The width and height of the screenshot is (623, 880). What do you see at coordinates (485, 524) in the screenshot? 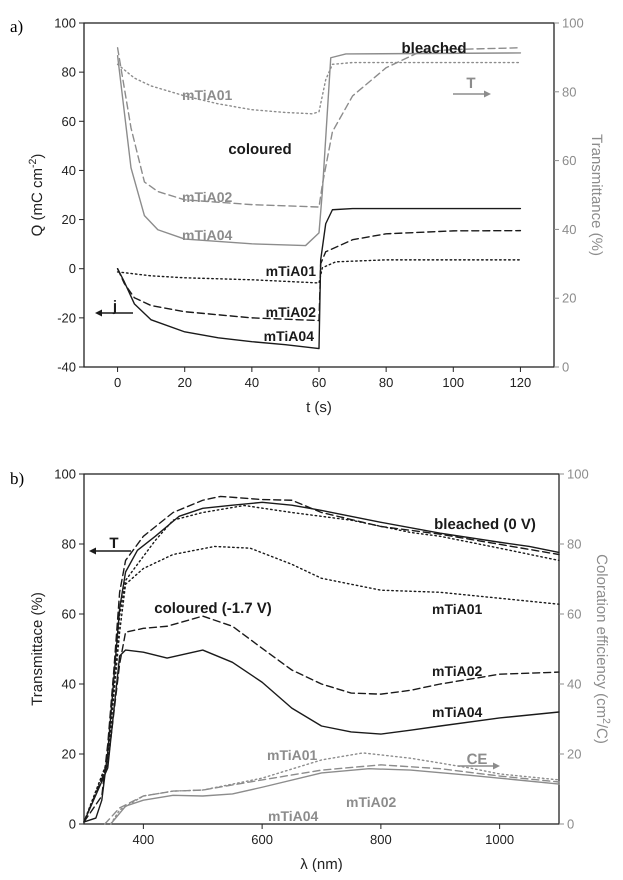
I see `annotation: bleached (0 V)` at bounding box center [485, 524].